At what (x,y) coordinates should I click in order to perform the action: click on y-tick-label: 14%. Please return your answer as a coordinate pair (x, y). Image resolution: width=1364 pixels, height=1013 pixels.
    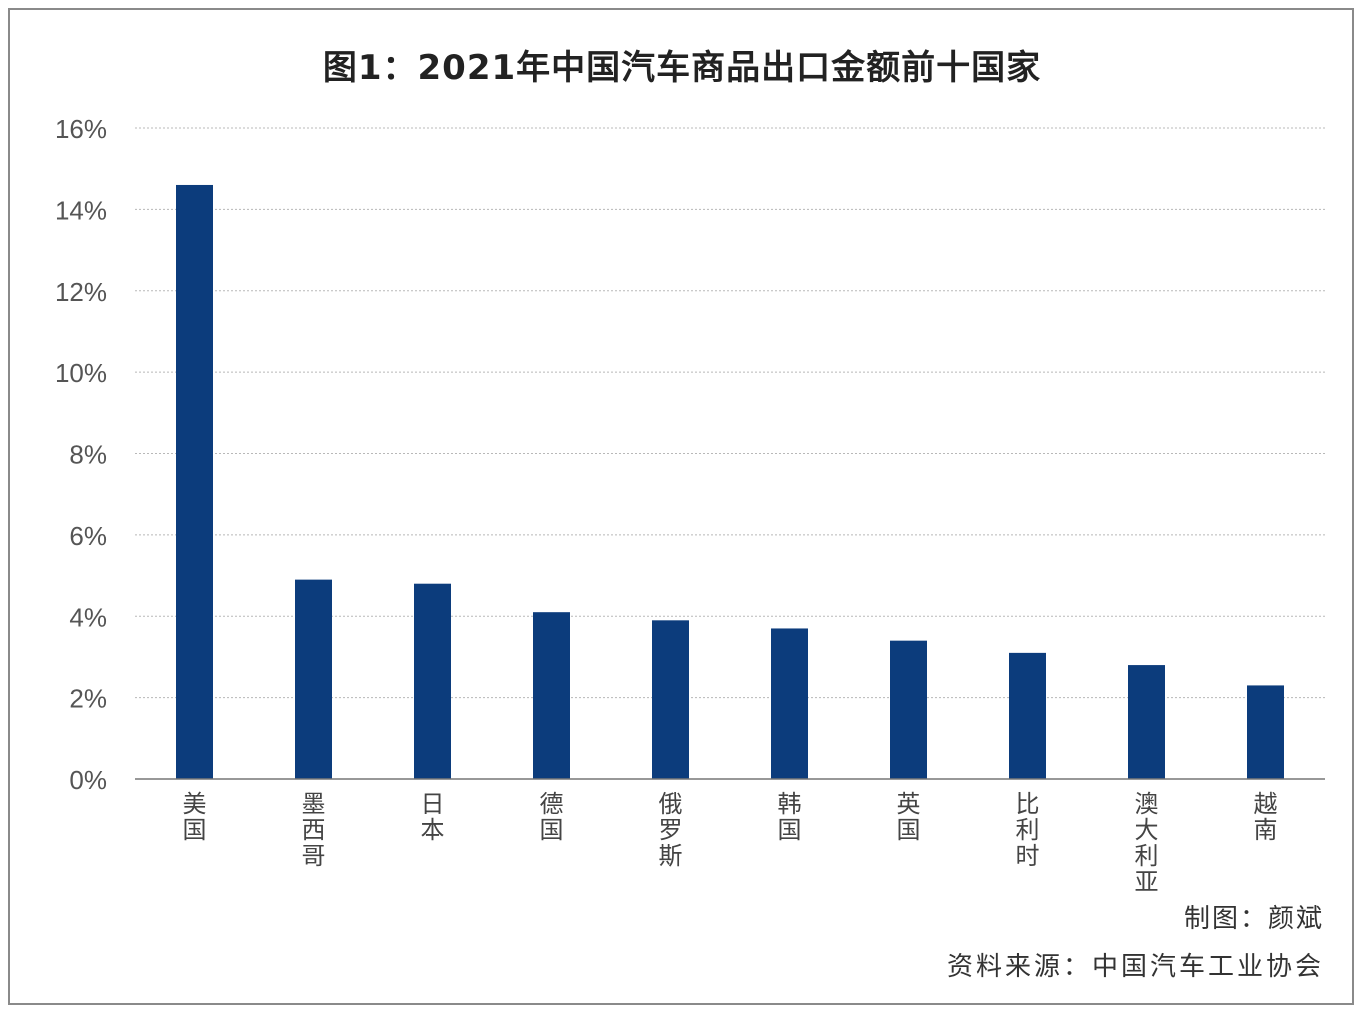
    Looking at the image, I should click on (81, 210).